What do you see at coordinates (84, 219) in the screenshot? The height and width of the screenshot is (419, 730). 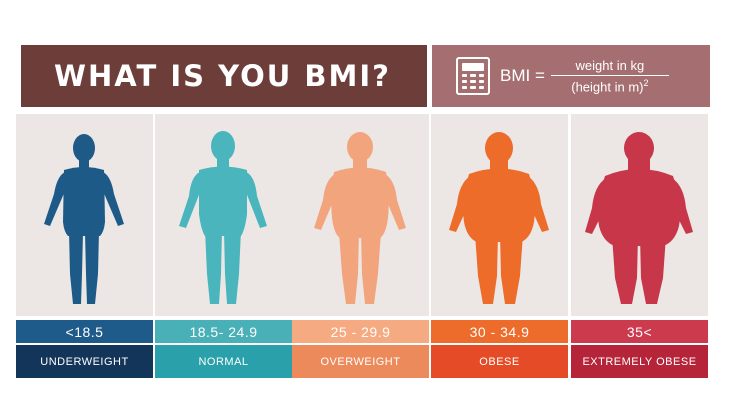 I see `thin-body-icon` at bounding box center [84, 219].